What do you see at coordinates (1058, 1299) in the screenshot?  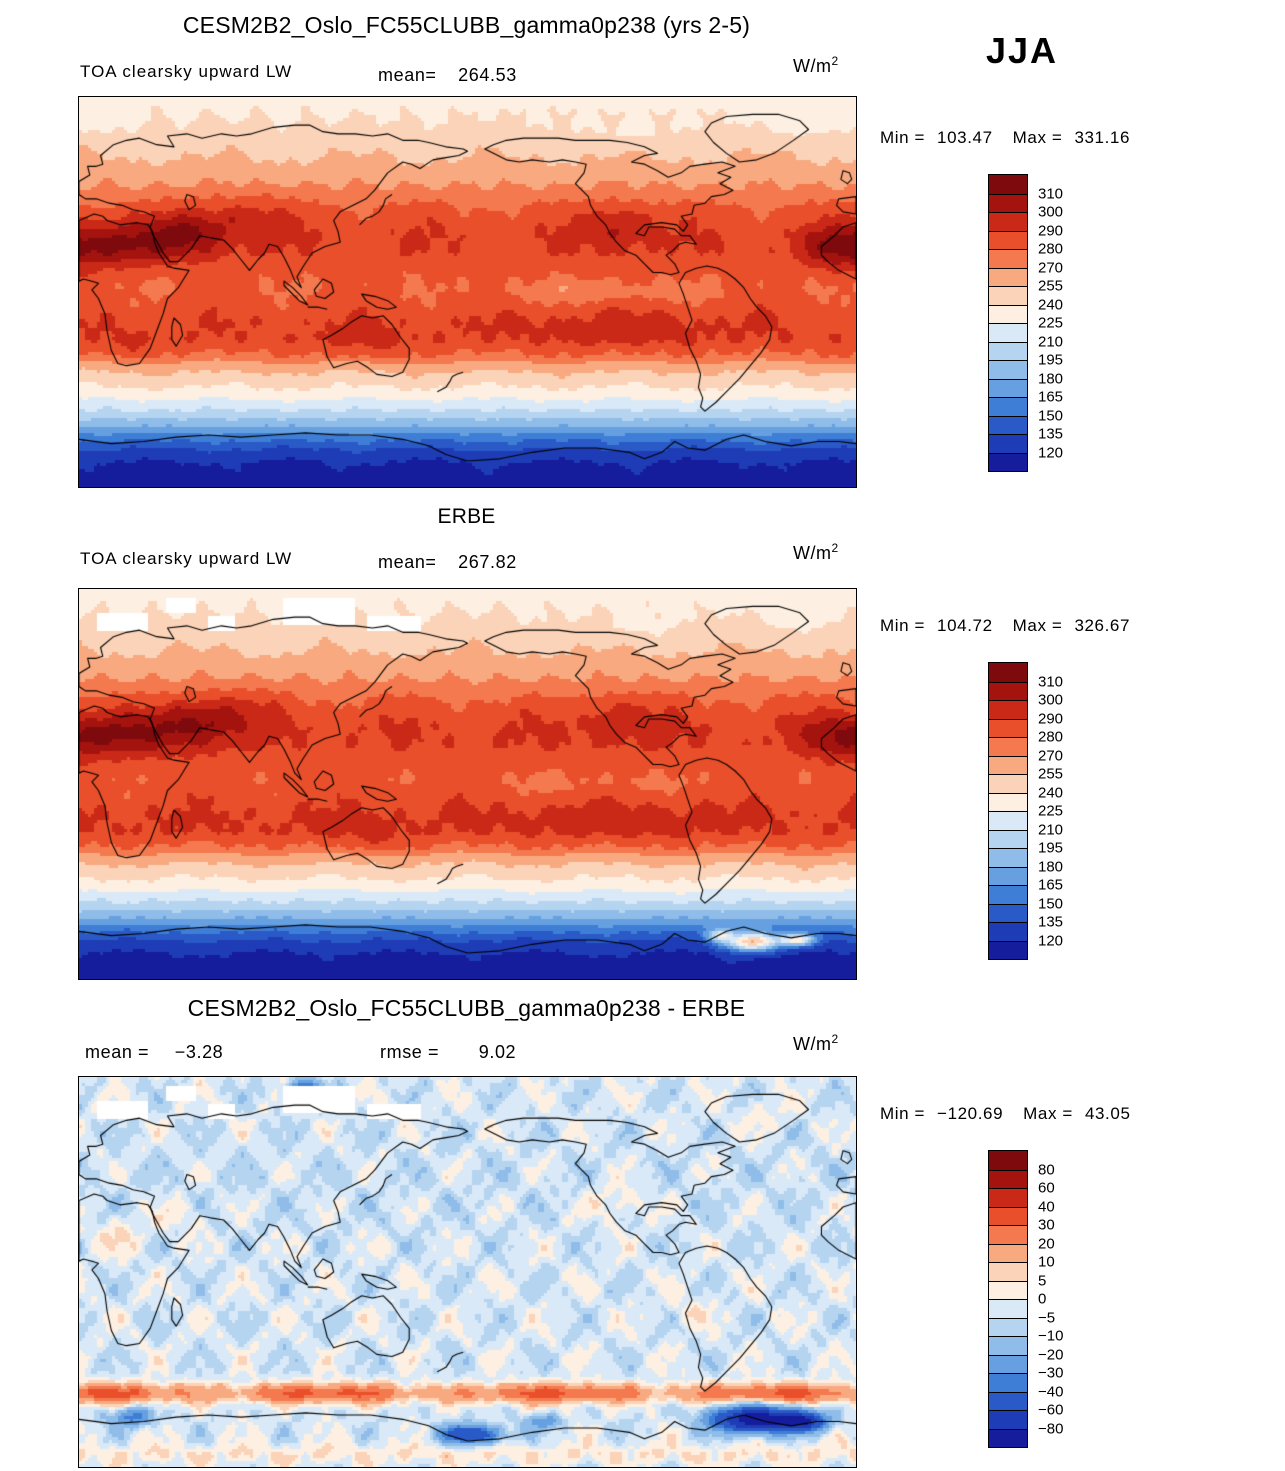 I see `colorbar-diff: 80 60 40 30 20 10 5 0 −5 −10 −20 −30 −40 −60 −80` at bounding box center [1058, 1299].